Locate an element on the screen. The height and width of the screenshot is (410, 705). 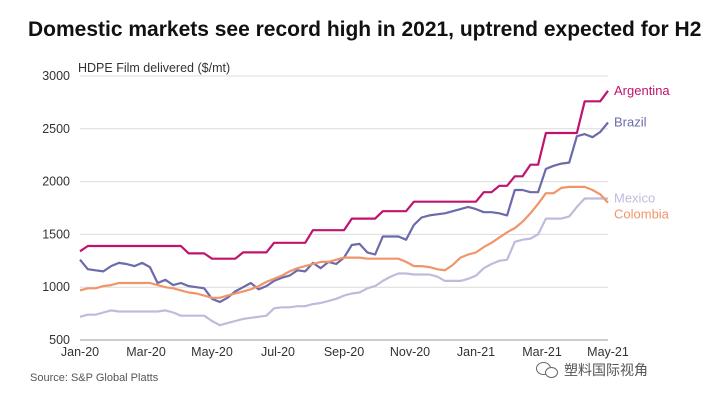
x-tick-label: Jul-20 is located at coordinates (278, 352).